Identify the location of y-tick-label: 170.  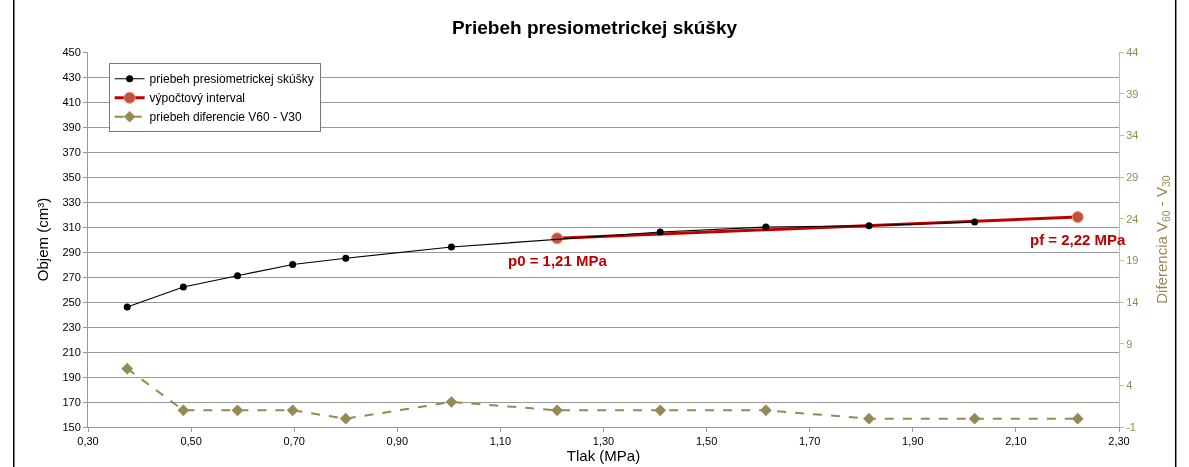
(71, 401).